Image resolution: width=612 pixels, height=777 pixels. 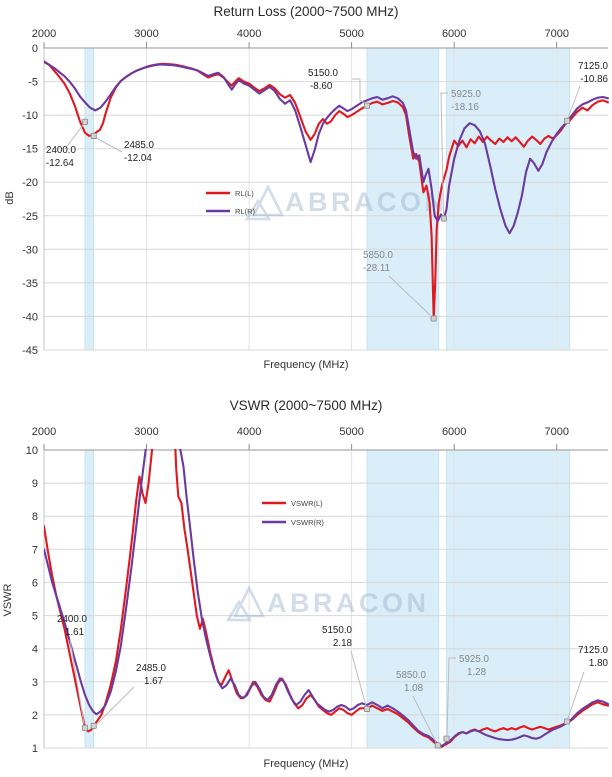 I want to click on y-tick-label: -20, so click(x=30, y=183).